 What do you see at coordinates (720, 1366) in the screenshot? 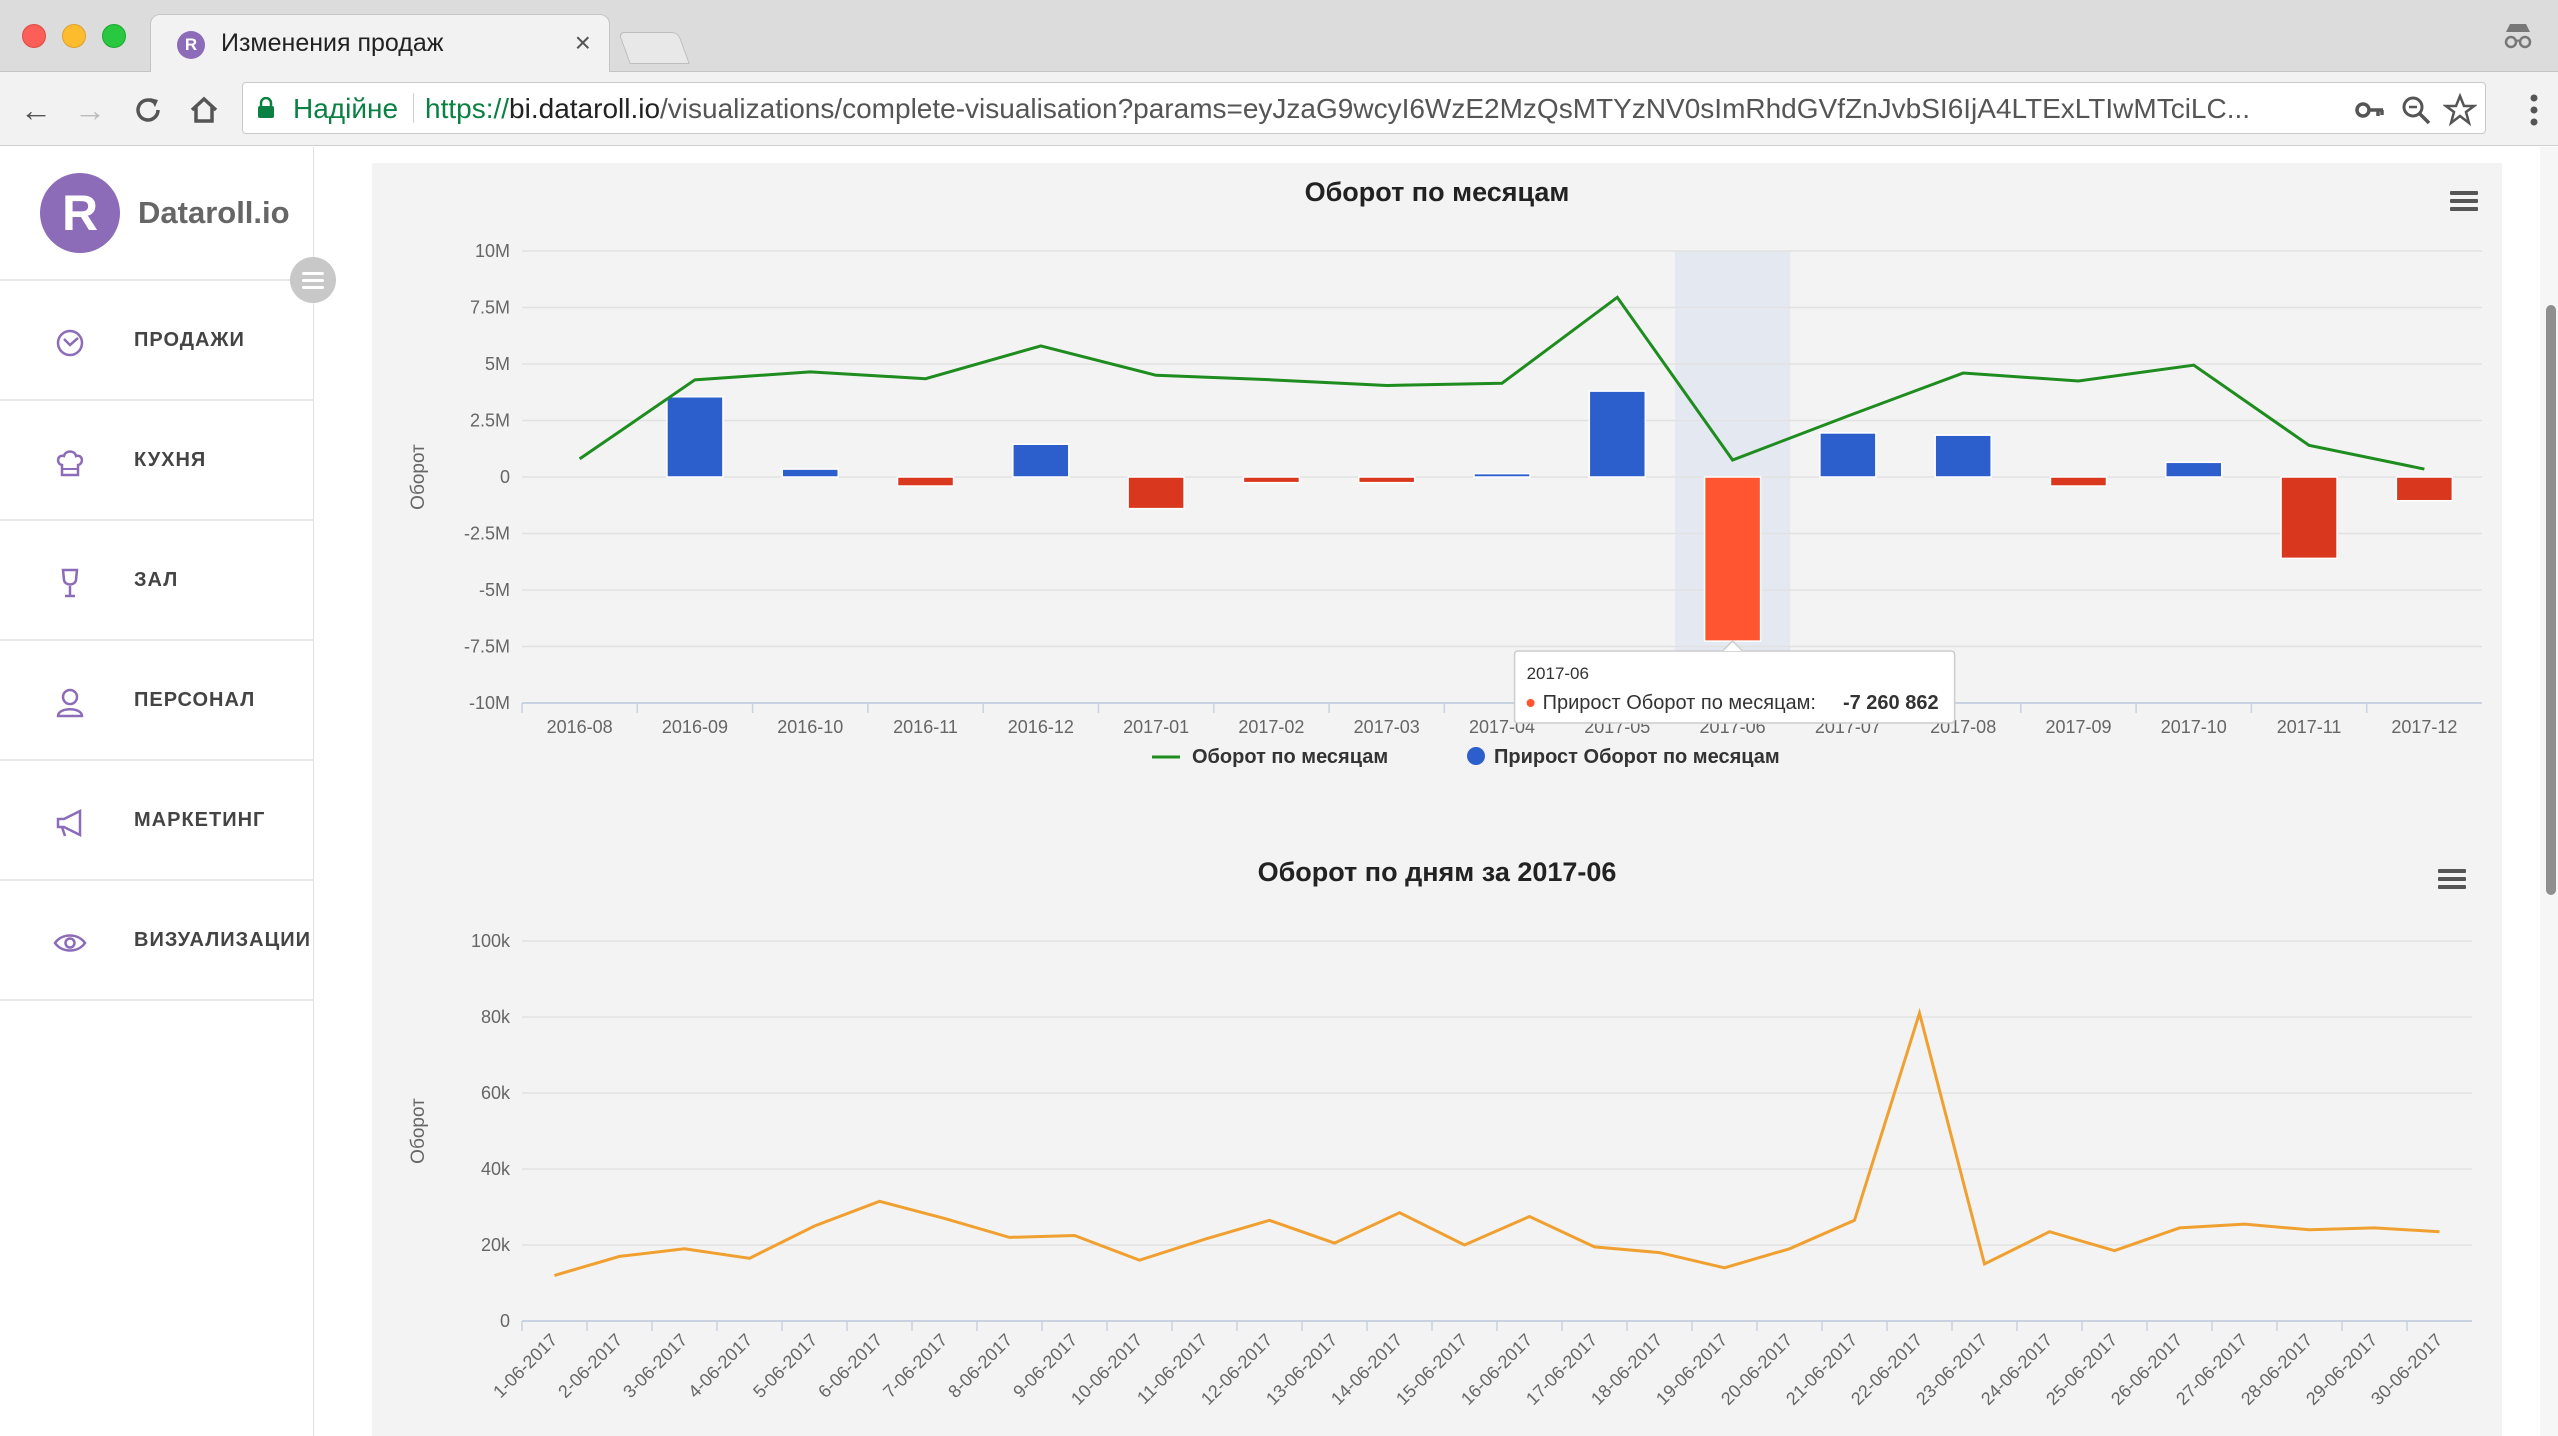
I see `x-tick-label: 4-06-2017` at bounding box center [720, 1366].